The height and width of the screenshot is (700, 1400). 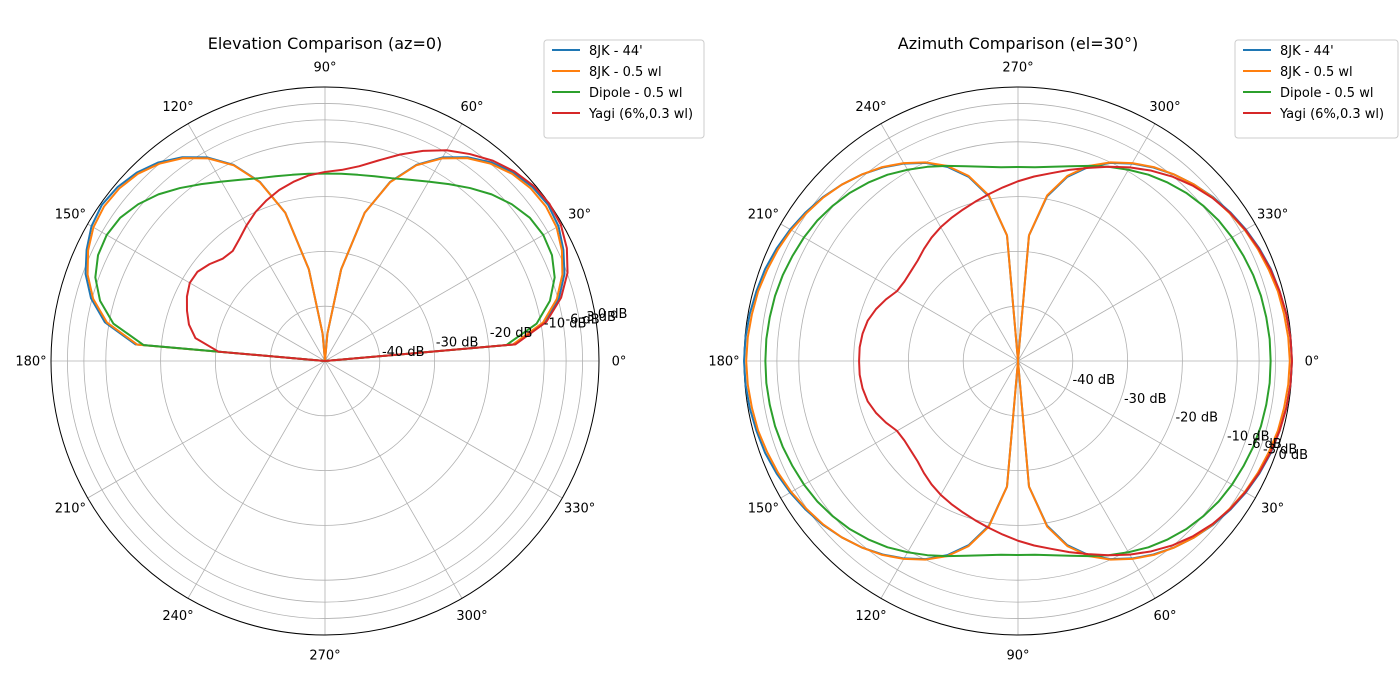 What do you see at coordinates (325, 43) in the screenshot?
I see `chart-title: Elevation Comparison (az=0)` at bounding box center [325, 43].